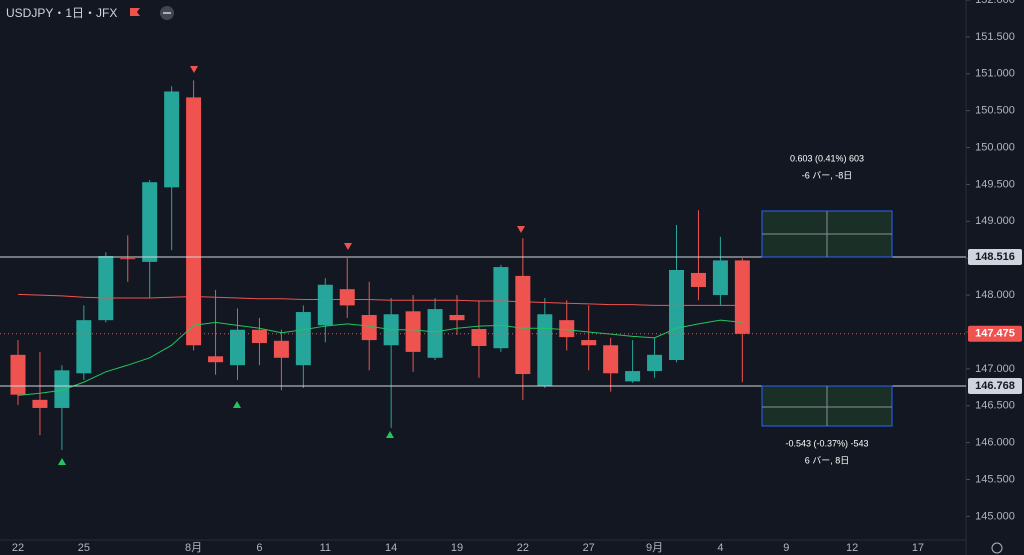 The image size is (1024, 555). I want to click on y-tick-label: 150.000, so click(995, 147).